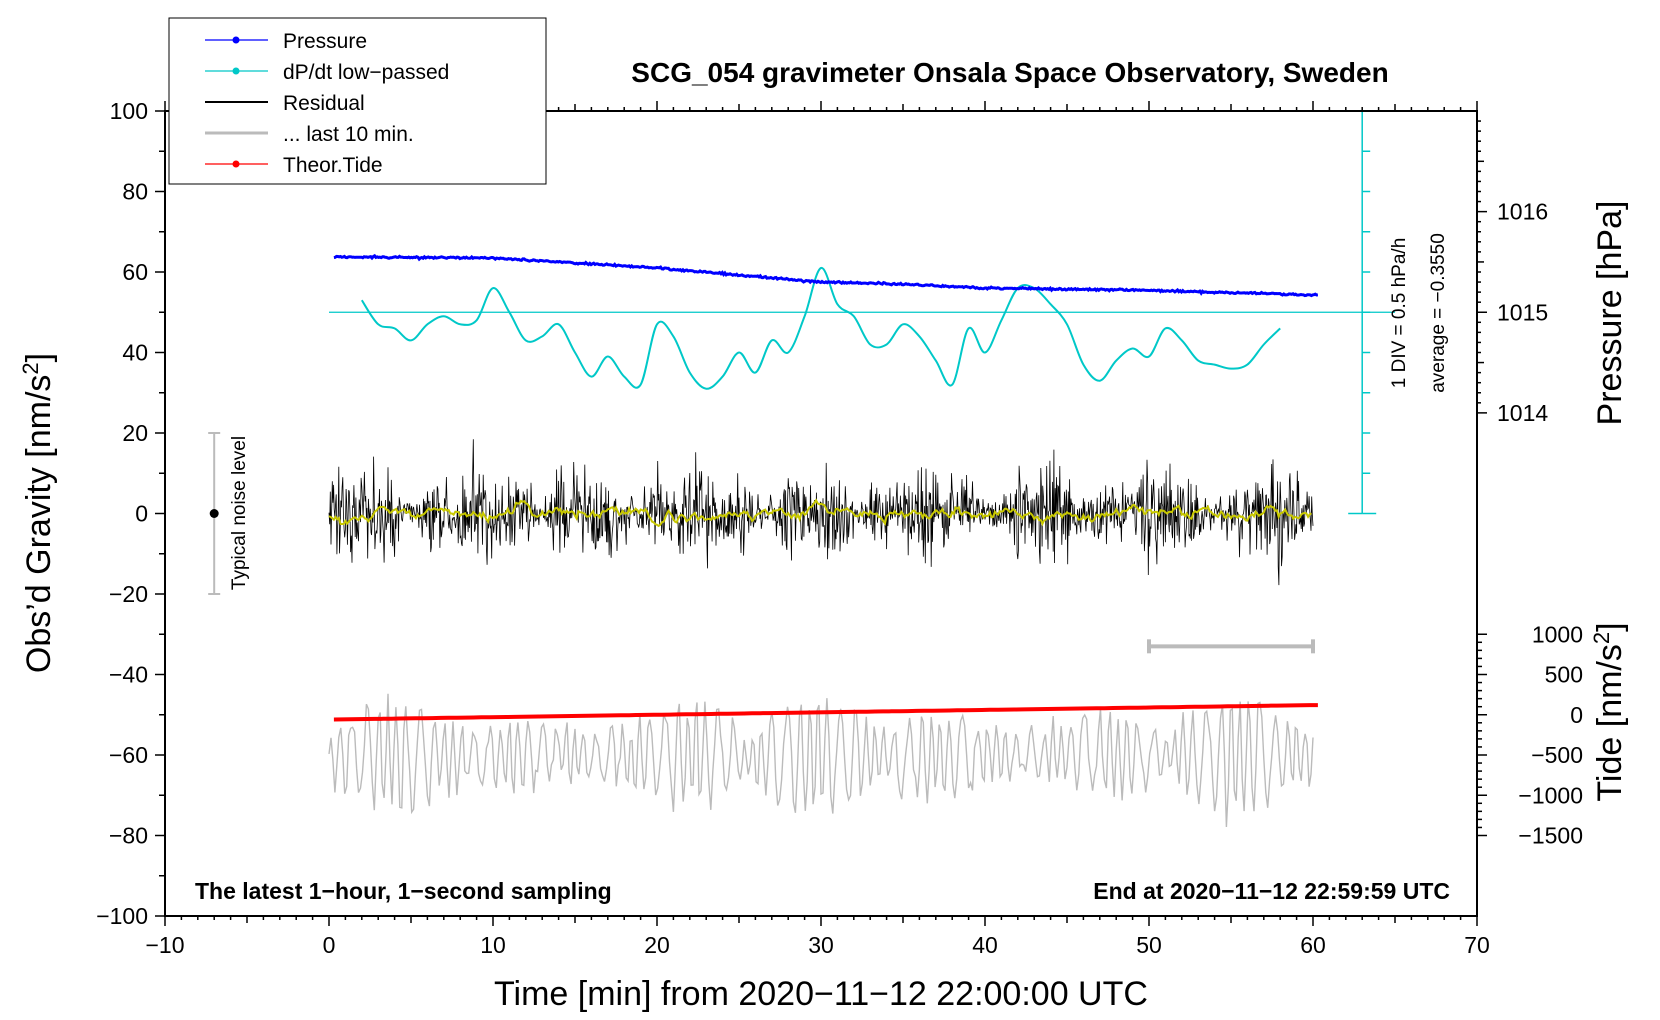 This screenshot has width=1660, height=1020. Describe the element at coordinates (39, 524) in the screenshot. I see `y-axis-label-main: Obs’d Gravity [nm/s` at that location.